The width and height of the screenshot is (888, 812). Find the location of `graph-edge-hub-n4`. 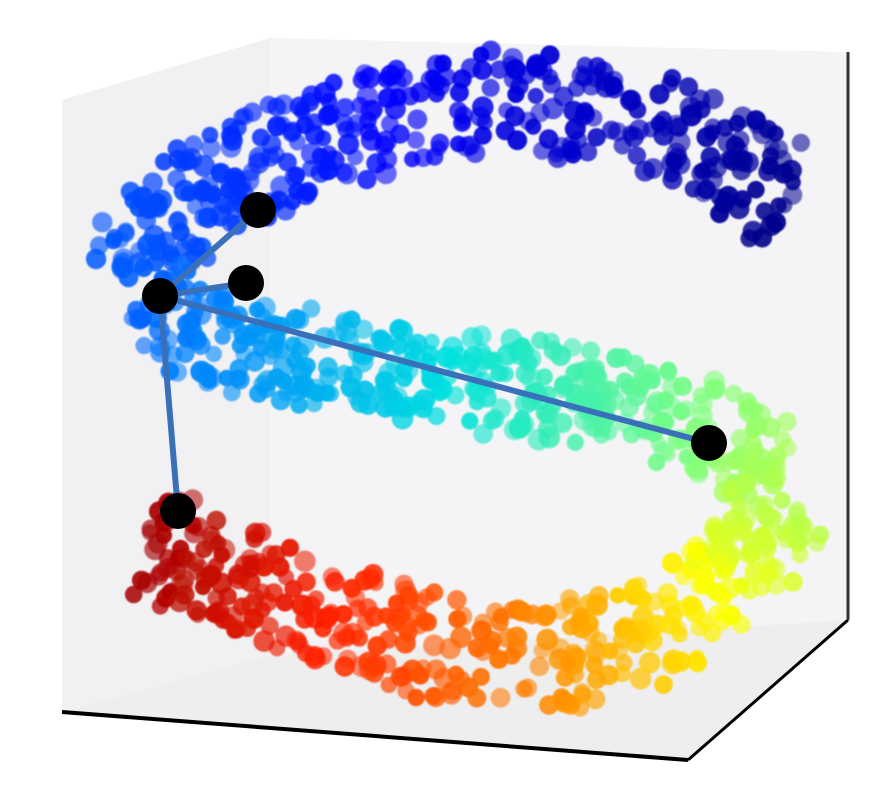

graph-edge-hub-n4 is located at coordinates (434, 369).